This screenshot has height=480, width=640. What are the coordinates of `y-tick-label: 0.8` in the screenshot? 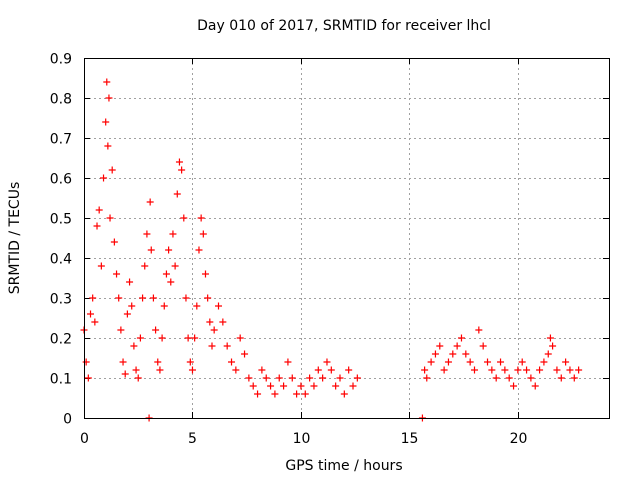 It's located at (61, 100).